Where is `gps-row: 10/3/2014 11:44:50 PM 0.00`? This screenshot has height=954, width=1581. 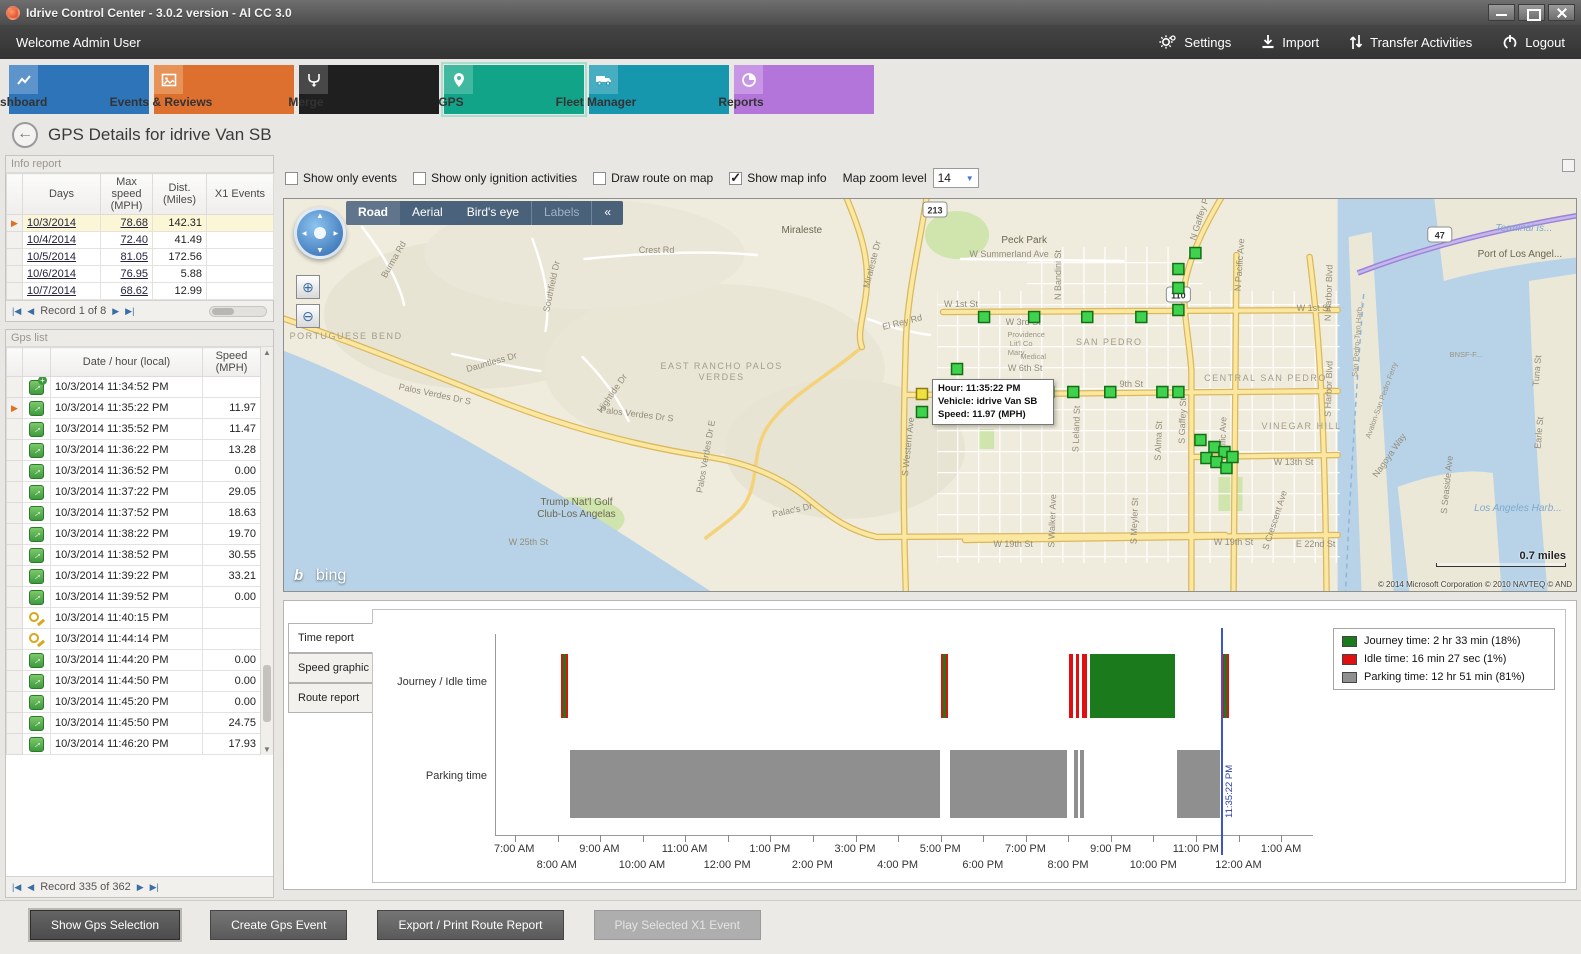 gps-row: 10/3/2014 11:44:50 PM 0.00 is located at coordinates (133, 681).